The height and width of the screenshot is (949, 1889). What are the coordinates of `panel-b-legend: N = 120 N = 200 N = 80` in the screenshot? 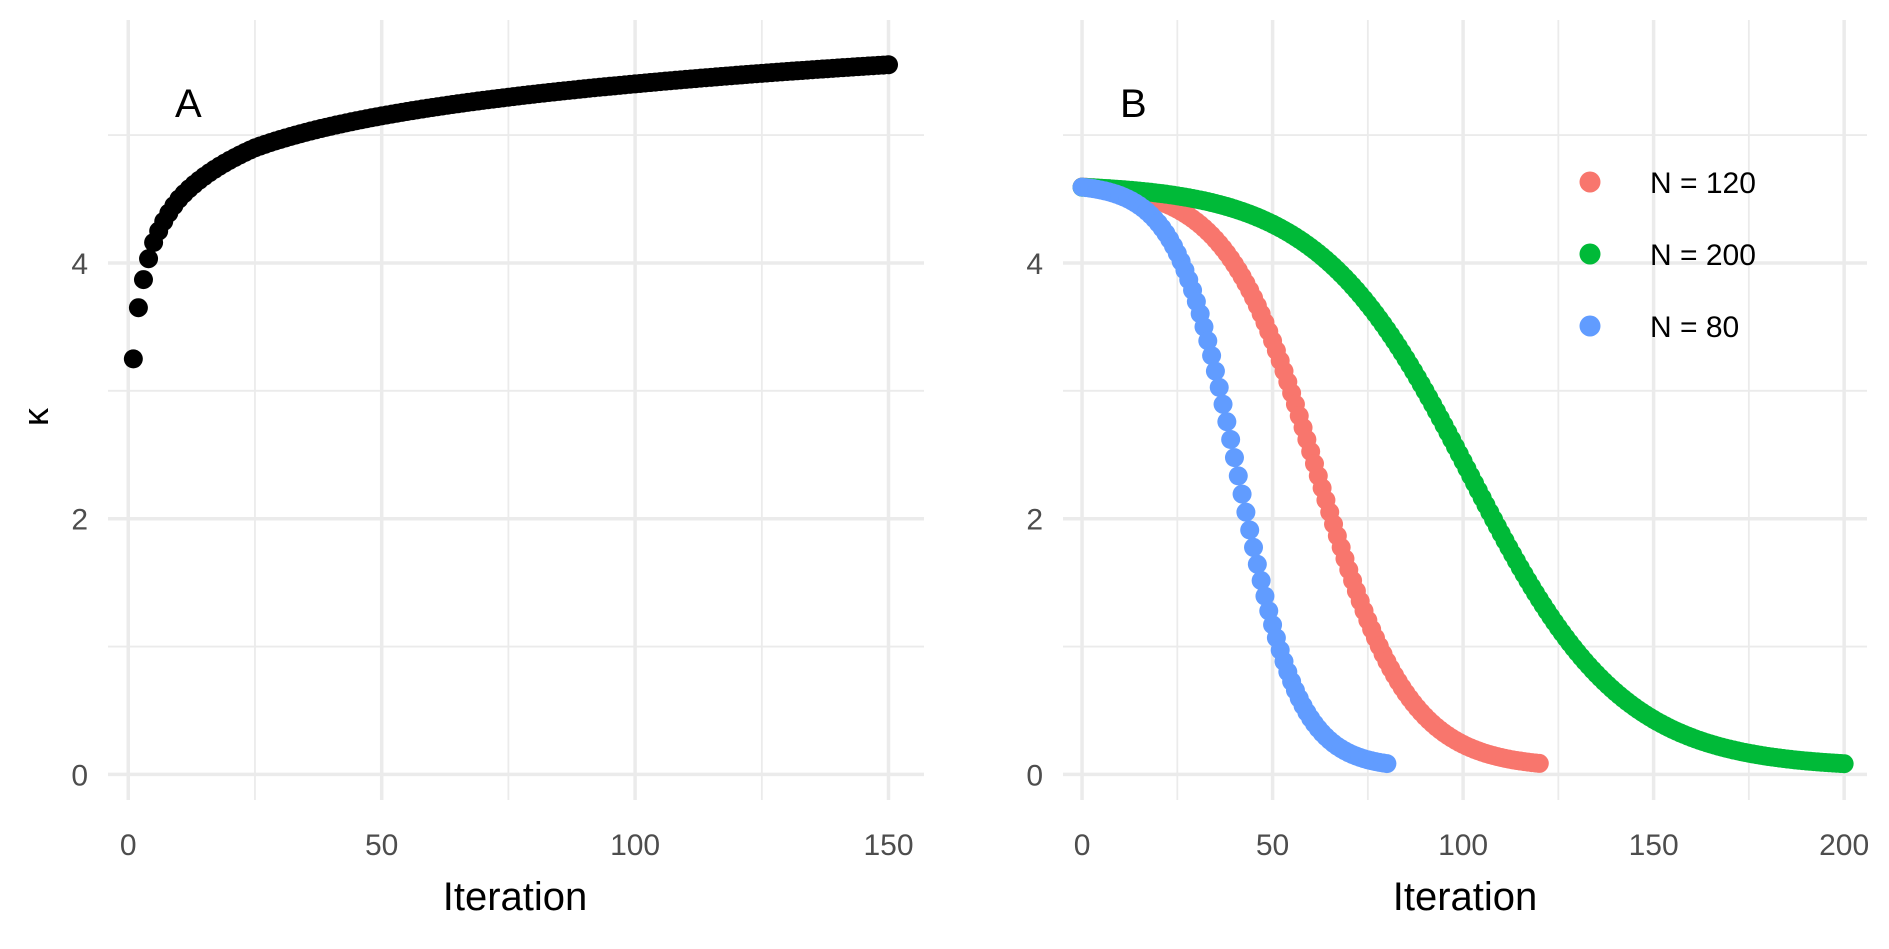 It's located at (1667, 255).